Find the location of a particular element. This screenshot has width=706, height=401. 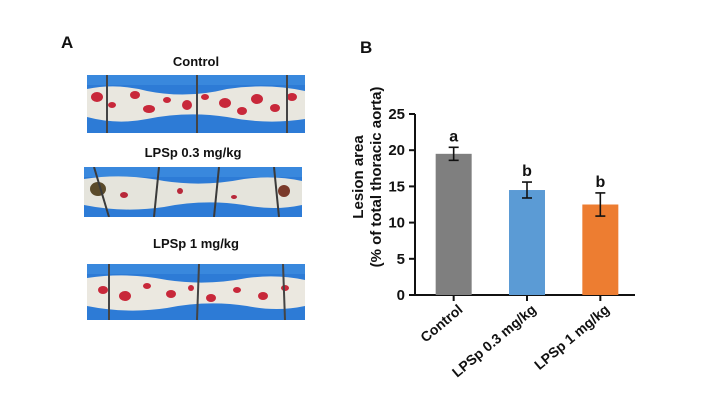

y-tick-label: 20 is located at coordinates (396, 150).